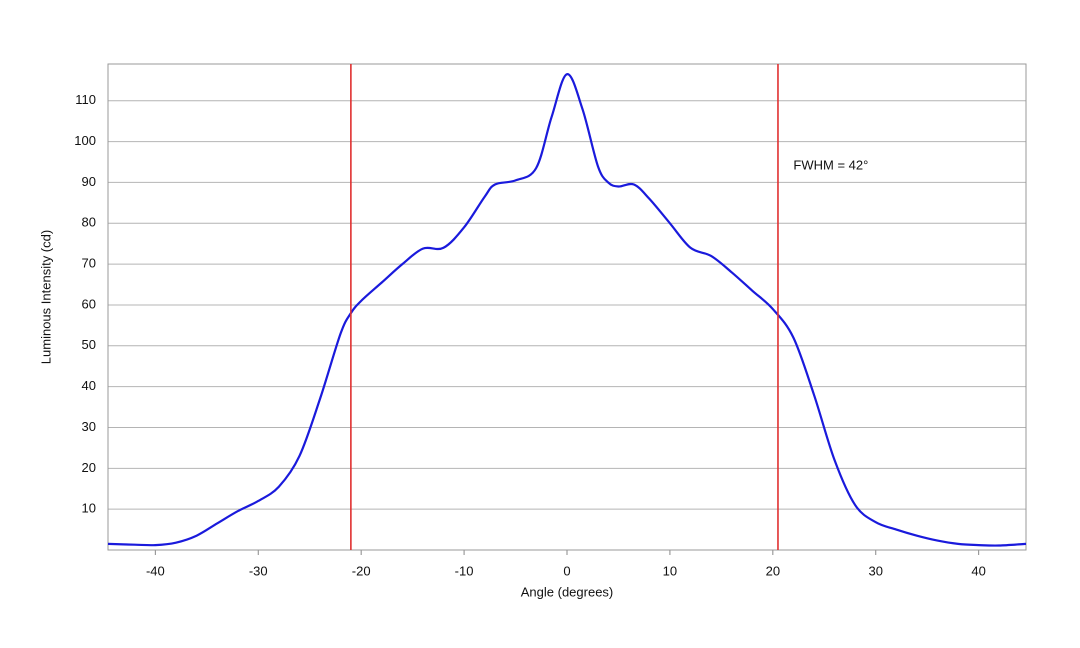 This screenshot has height=648, width=1080. I want to click on y-tick-label: 110, so click(85, 99).